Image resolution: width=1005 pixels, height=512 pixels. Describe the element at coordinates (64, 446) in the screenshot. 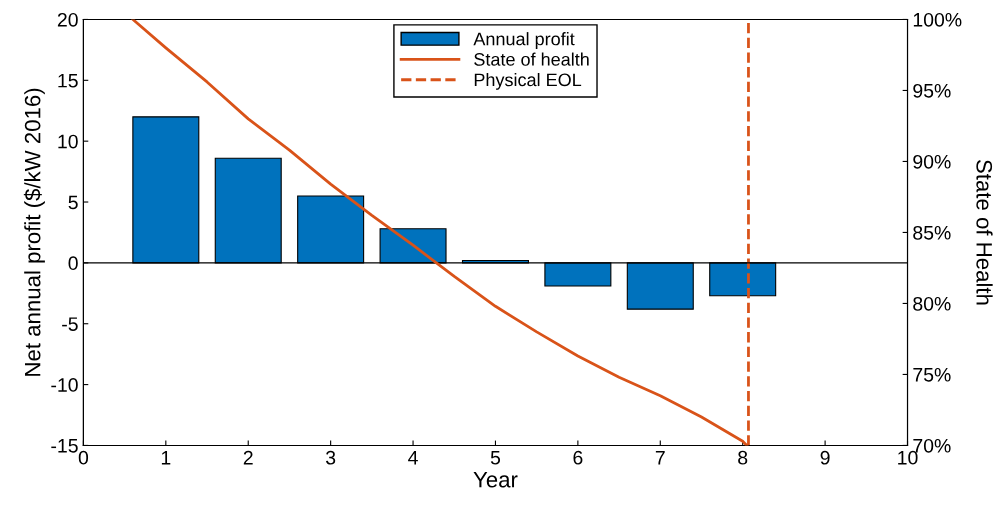

I see `y-tick-label: -15` at that location.